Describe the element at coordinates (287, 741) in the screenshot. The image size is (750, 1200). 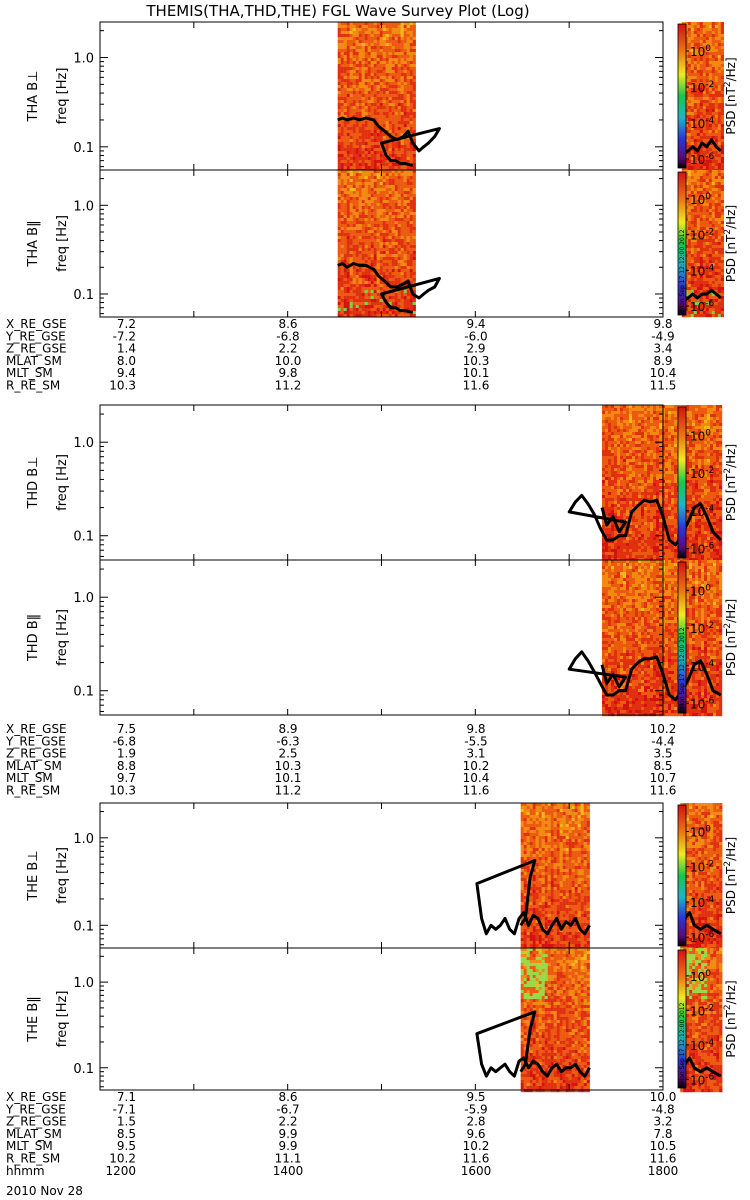
I see `ephem-value: -6.3` at that location.